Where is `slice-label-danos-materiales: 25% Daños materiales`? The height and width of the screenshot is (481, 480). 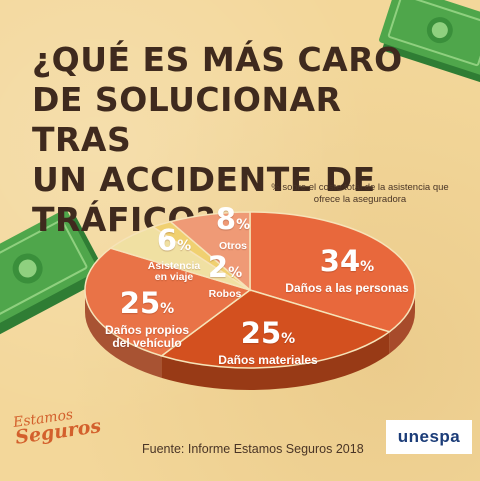
slice-label-danos-materiales: 25% Daños materiales is located at coordinates (268, 342).